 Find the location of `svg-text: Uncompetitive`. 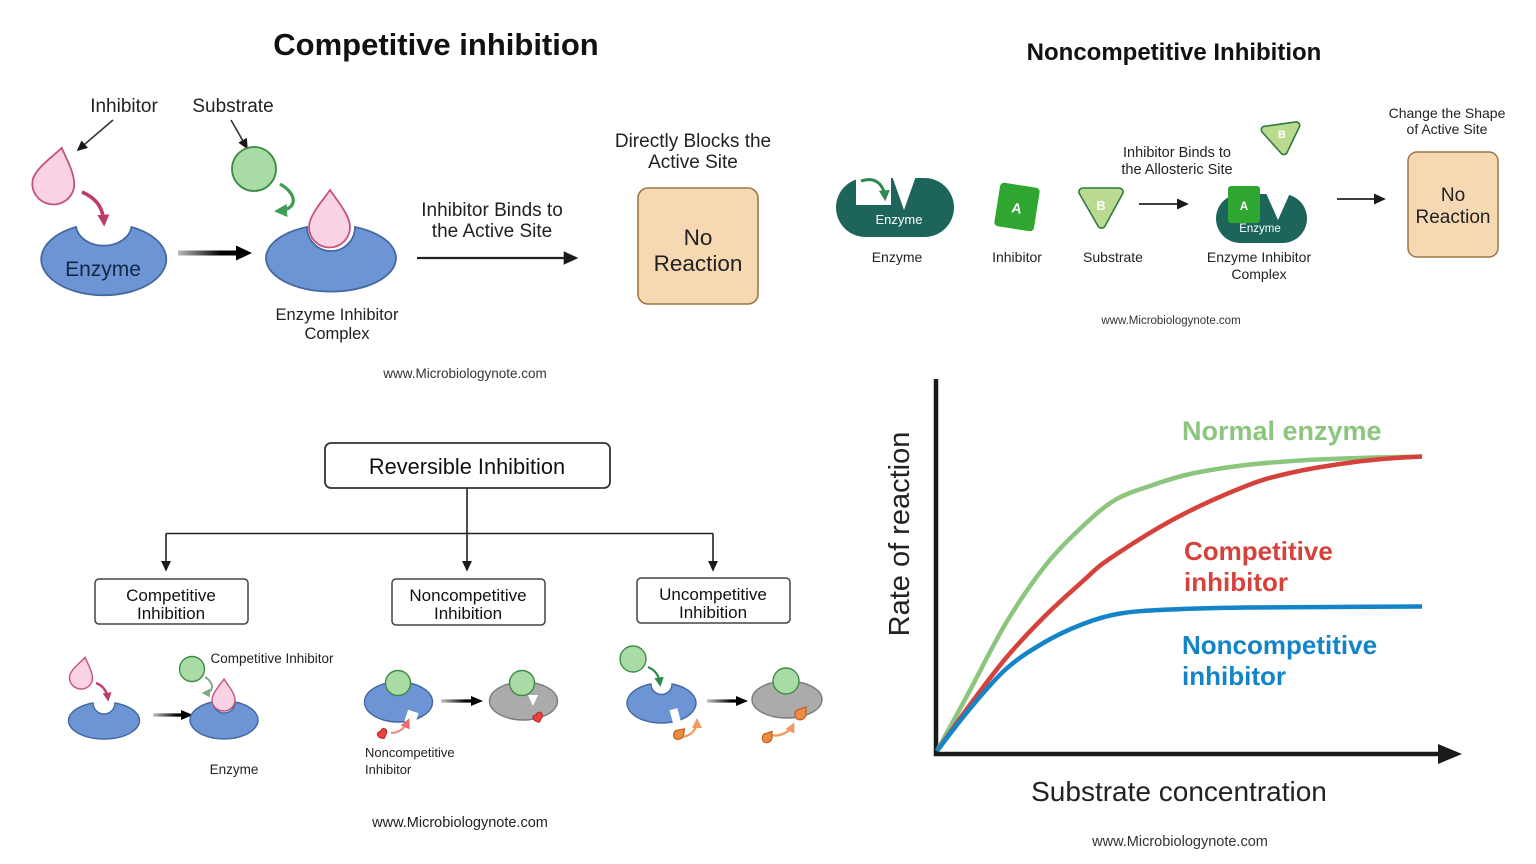

svg-text: Uncompetitive is located at coordinates (713, 594).